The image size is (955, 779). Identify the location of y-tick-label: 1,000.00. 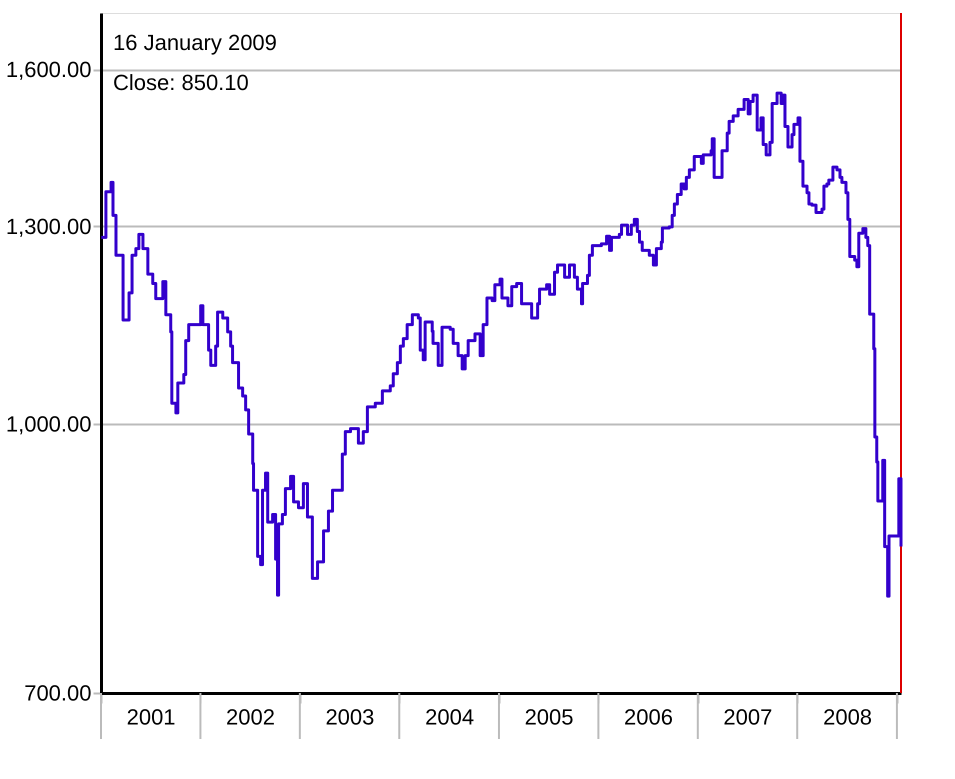
(49, 424).